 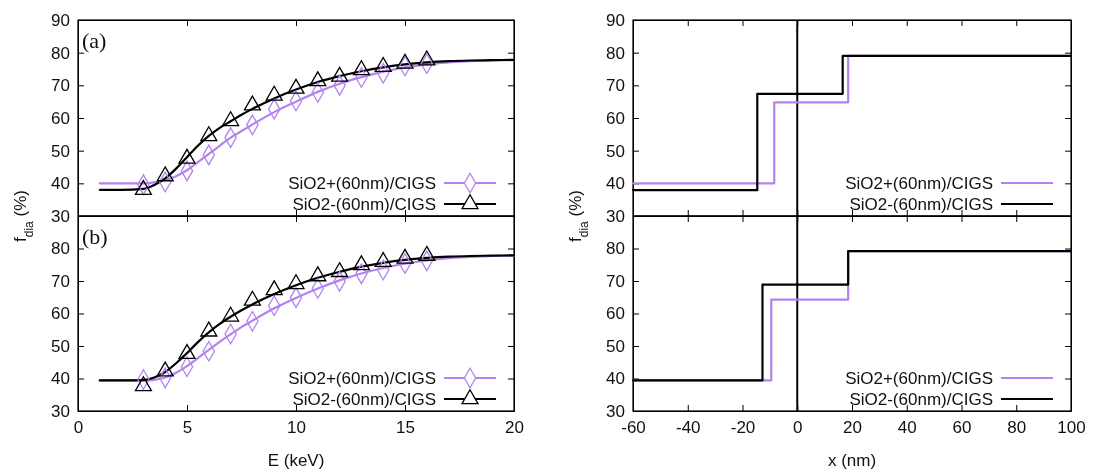 I want to click on annotation: (a), so click(x=94, y=40).